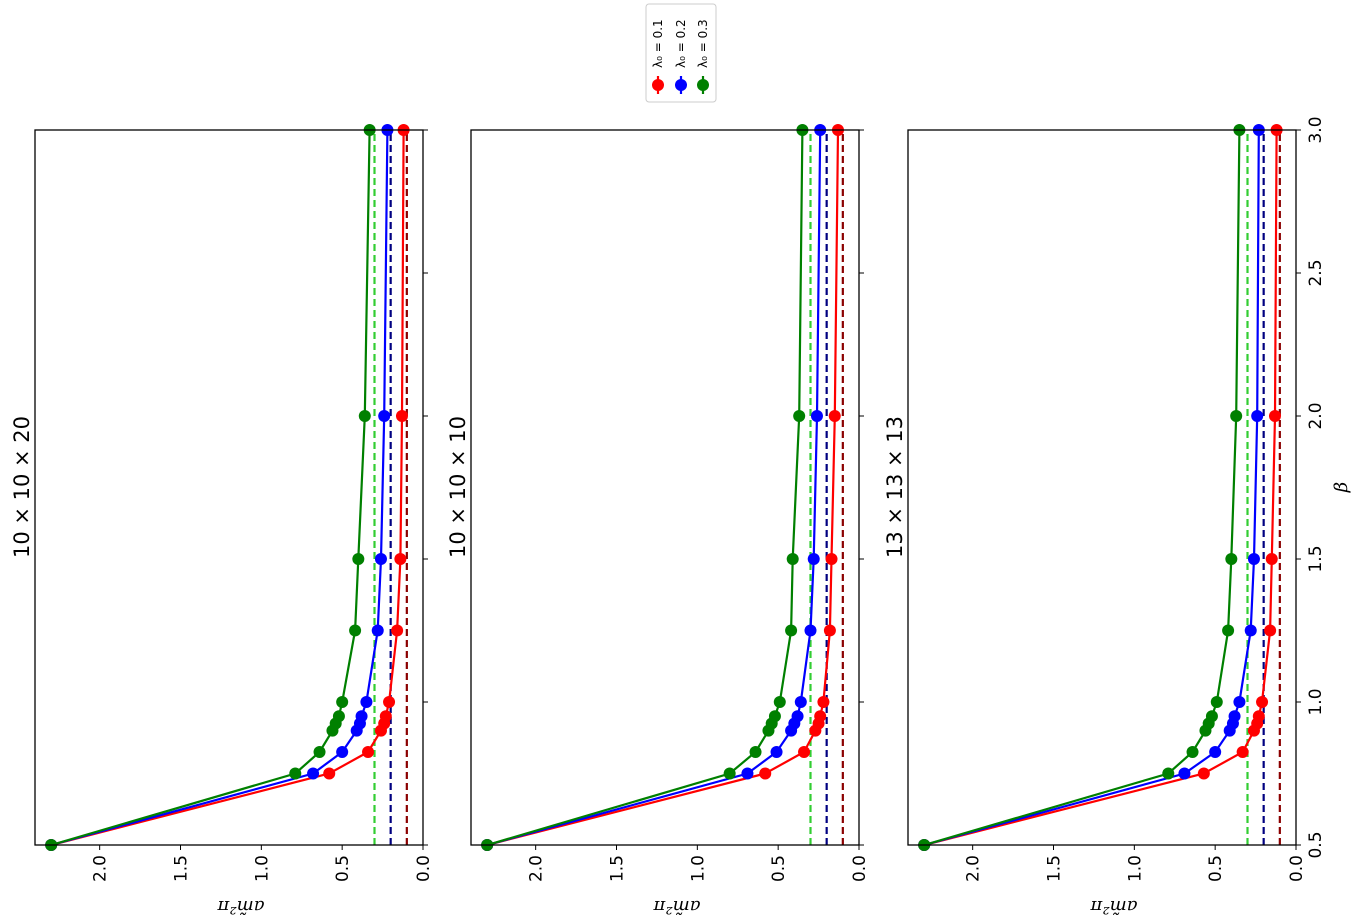 This screenshot has width=1358, height=924. What do you see at coordinates (681, 43) in the screenshot?
I see `legend-label: λ₀ = 0.2` at bounding box center [681, 43].